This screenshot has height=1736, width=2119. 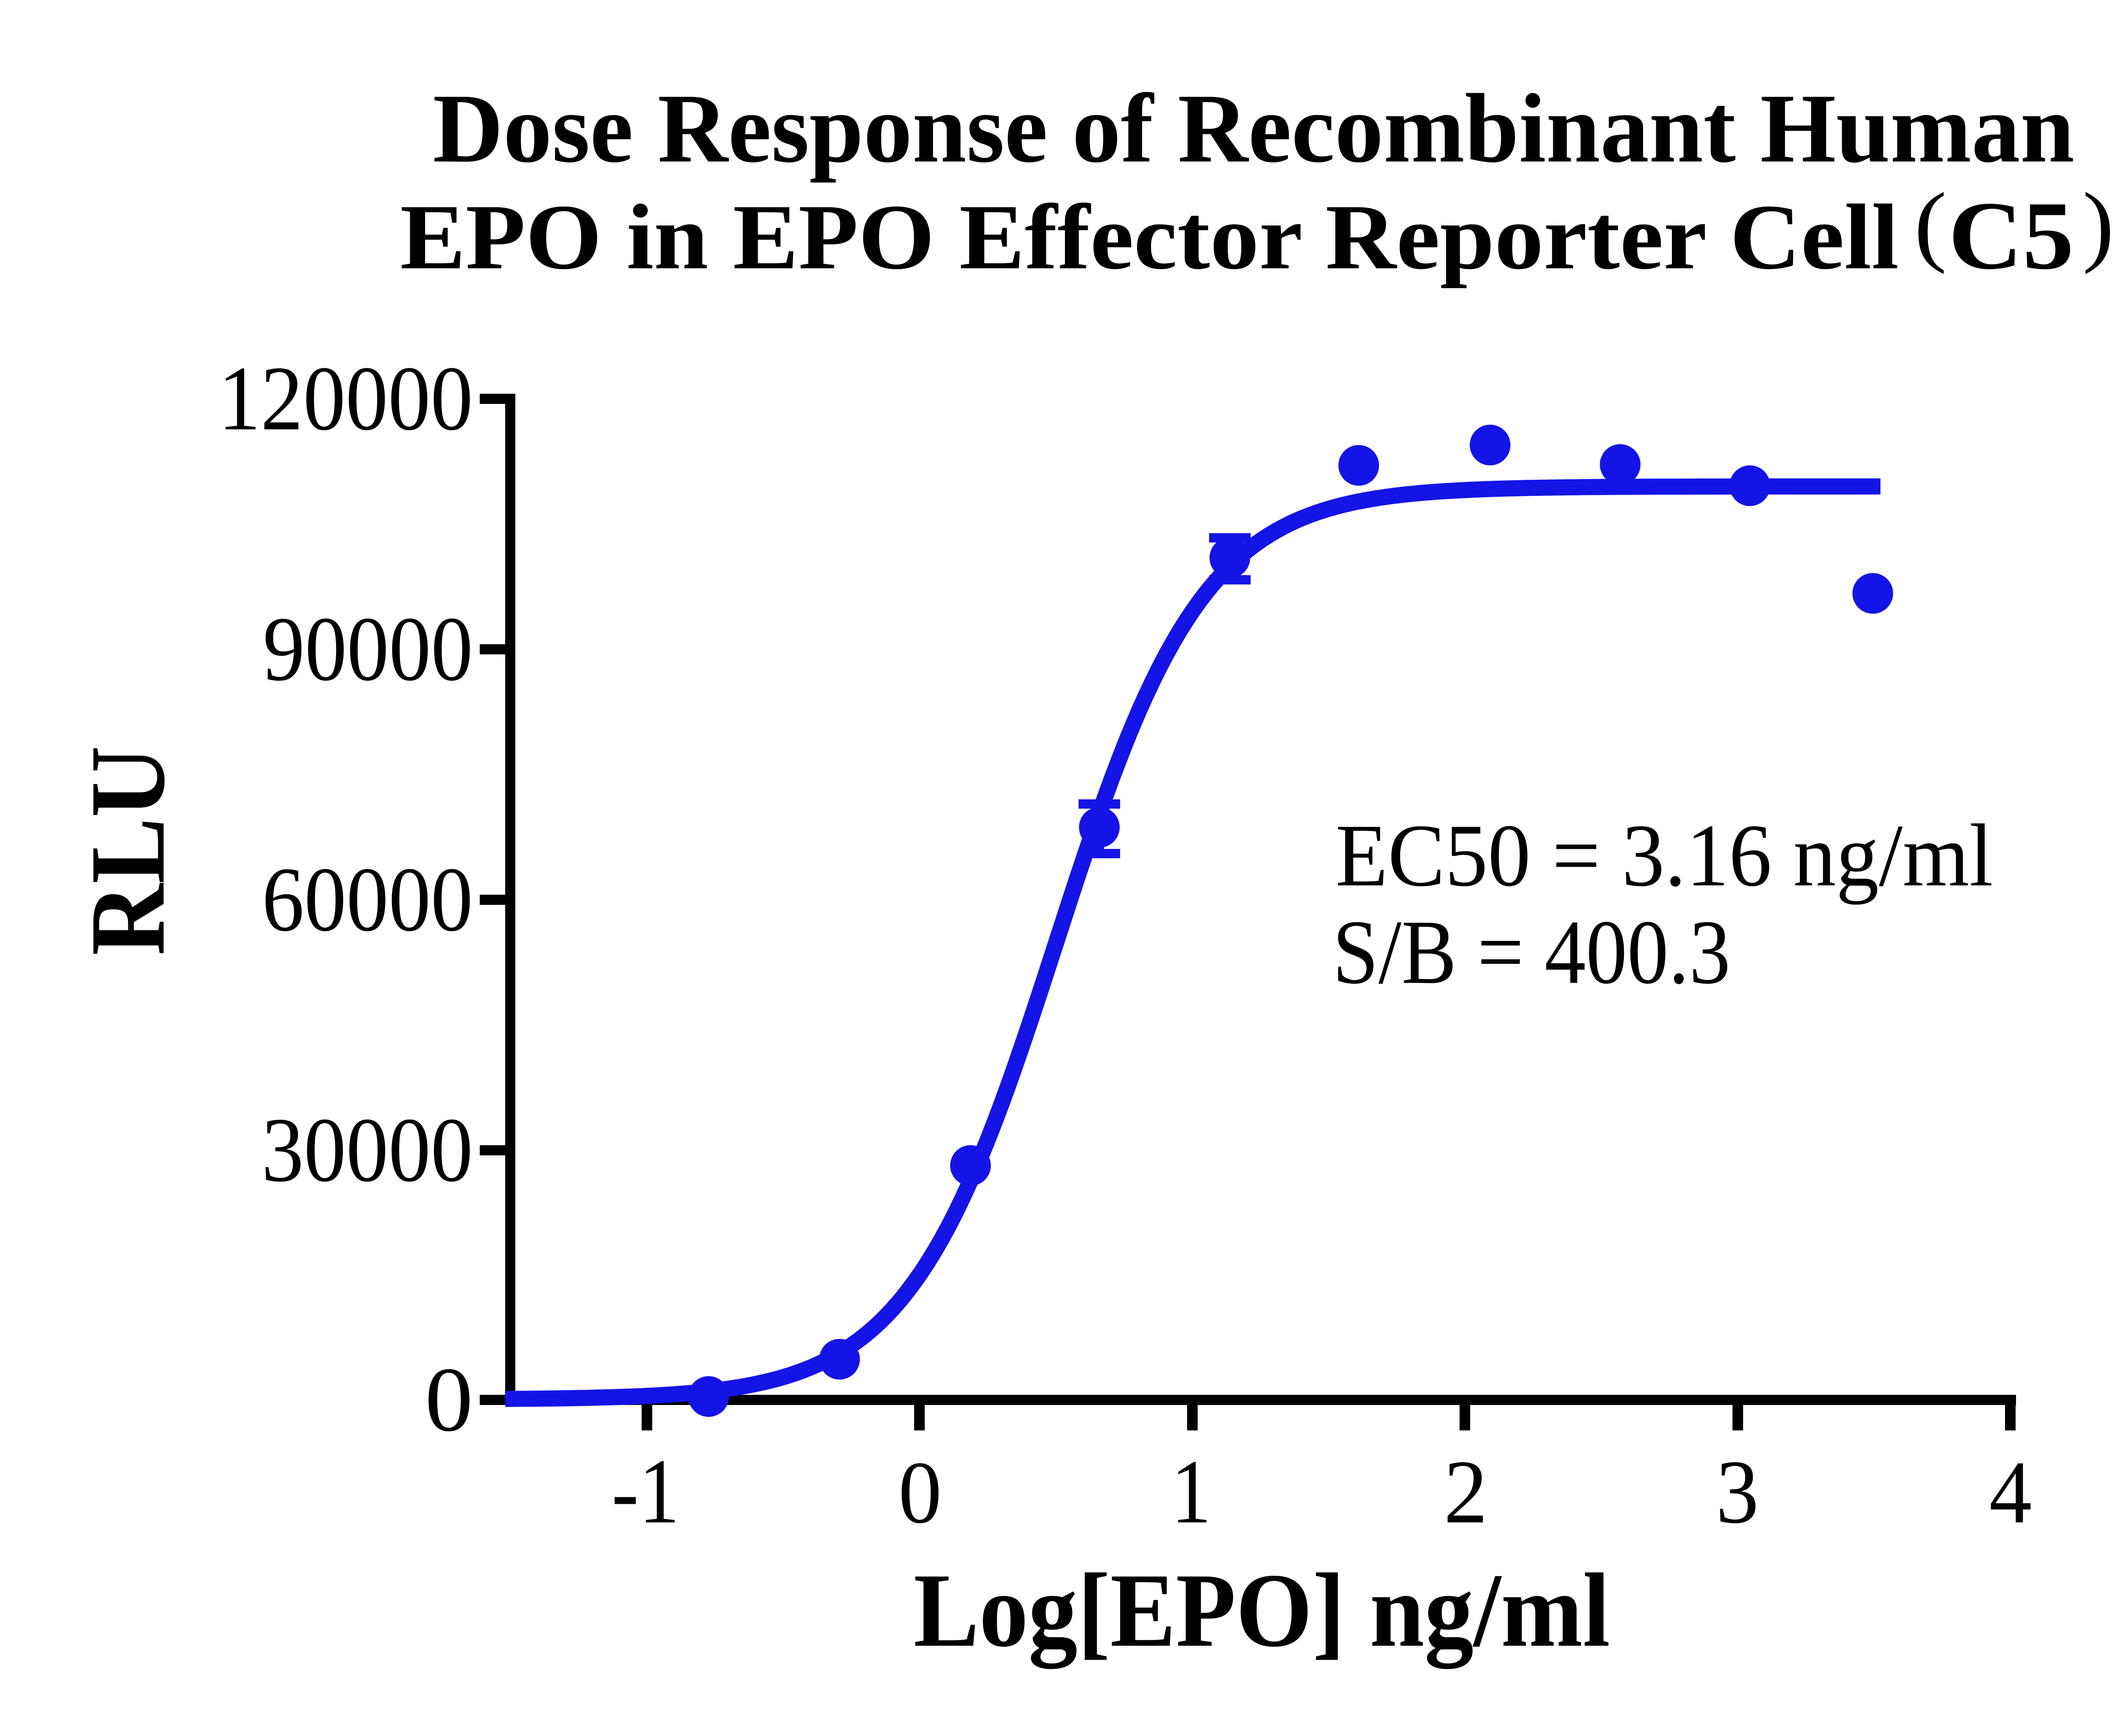 I want to click on svg-text: 120000, so click(x=346, y=399).